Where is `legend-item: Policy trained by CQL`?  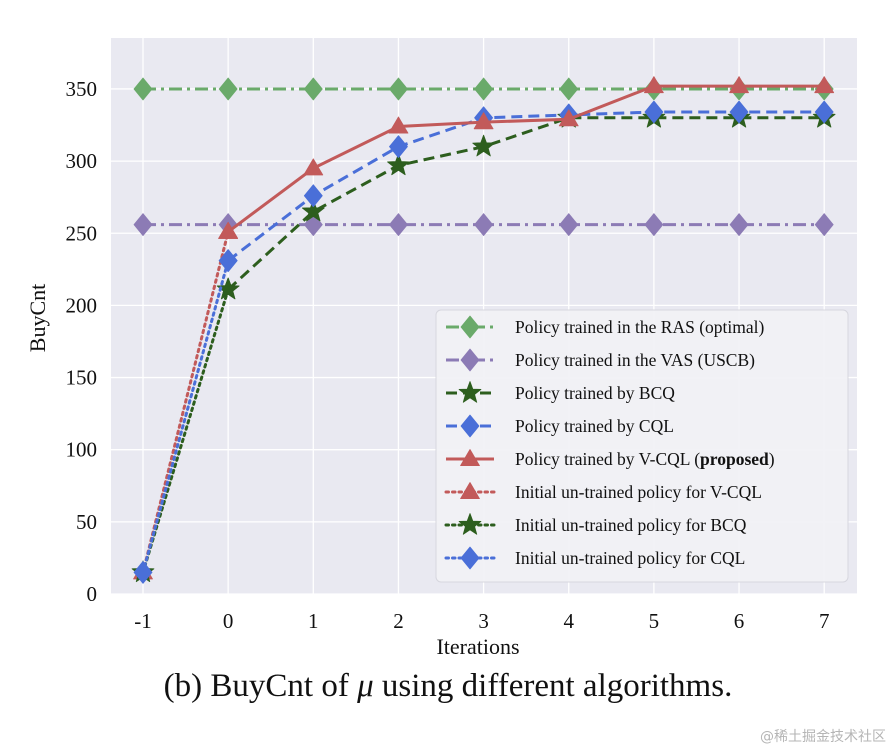
legend-item: Policy trained by CQL is located at coordinates (560, 426).